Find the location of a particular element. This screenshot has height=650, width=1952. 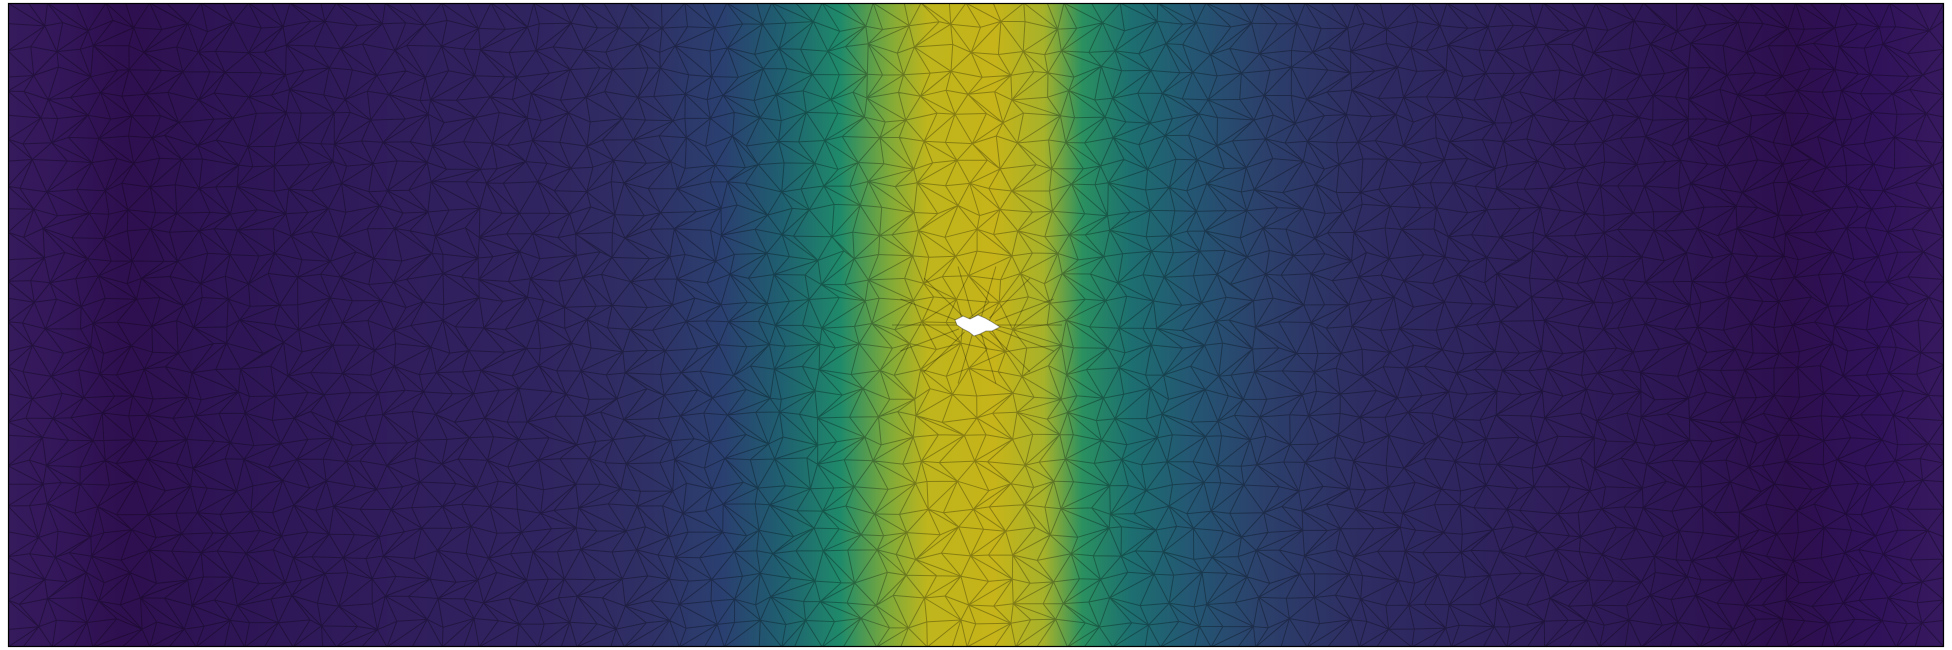

hole is located at coordinates (978, 325).